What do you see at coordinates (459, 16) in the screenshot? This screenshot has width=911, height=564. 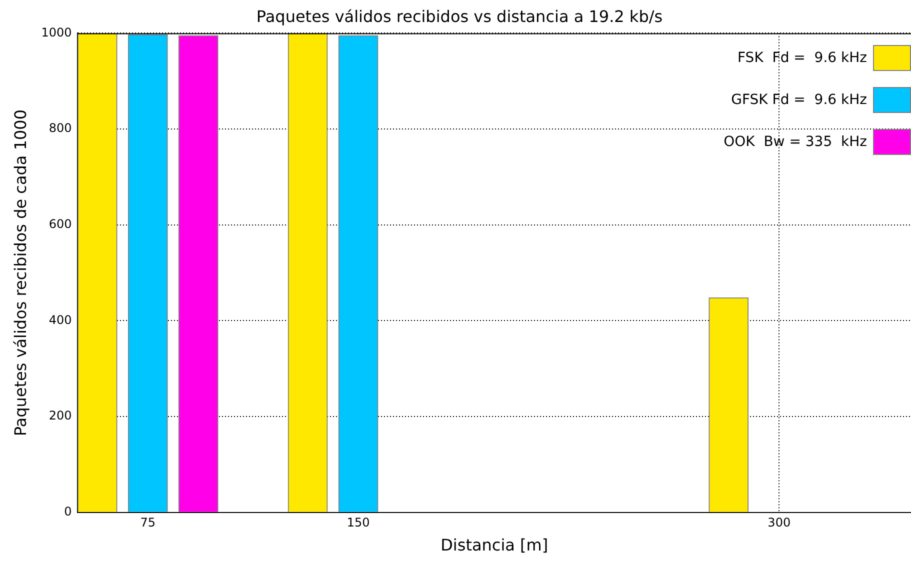 I see `chart-title: Paquetes válidos recibidos vs distancia a 19.2 kb/s` at bounding box center [459, 16].